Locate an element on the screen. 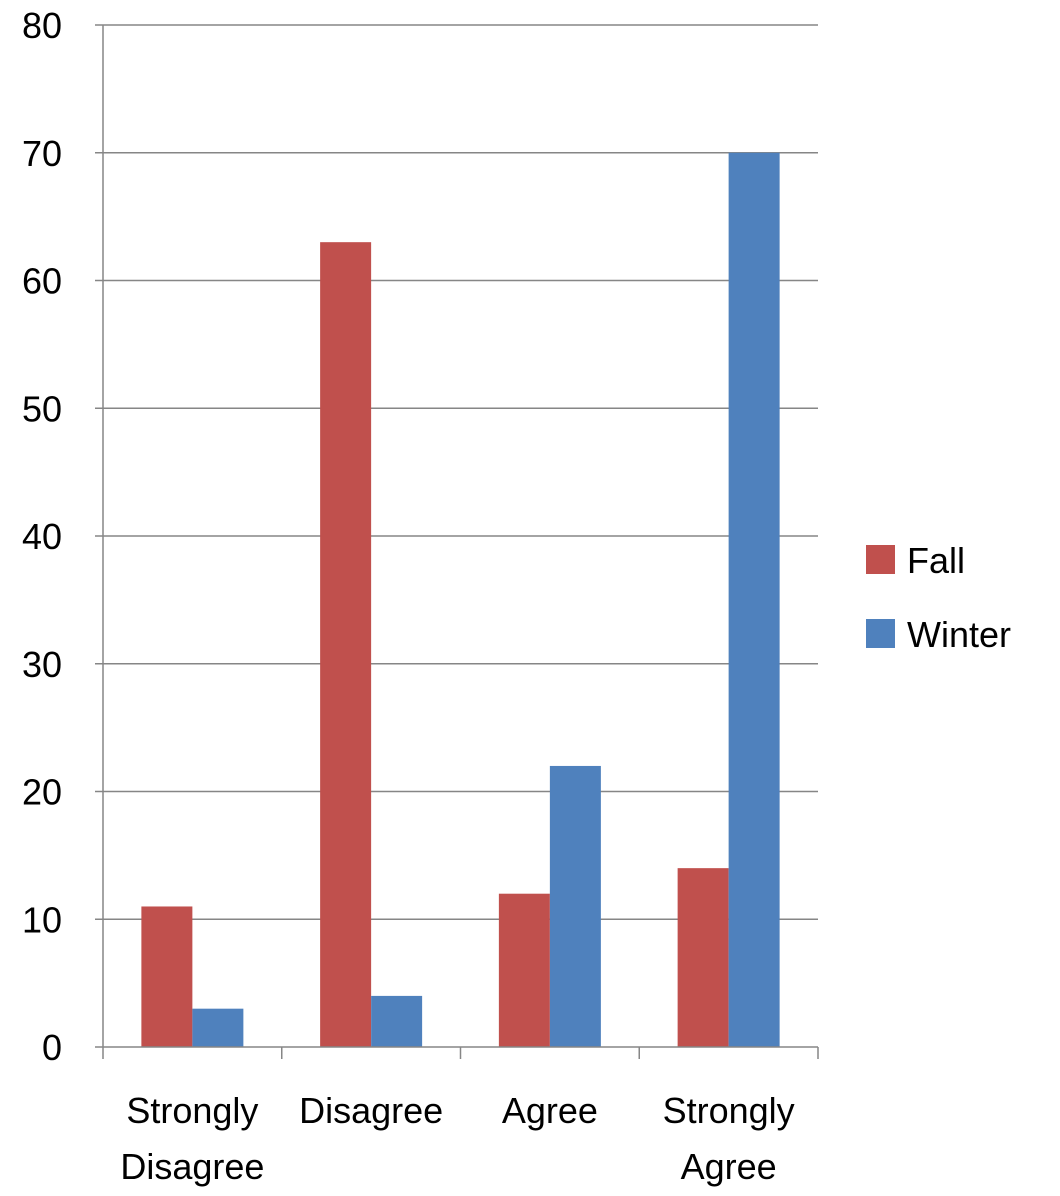  y-tick-label: 60 is located at coordinates (42, 281).